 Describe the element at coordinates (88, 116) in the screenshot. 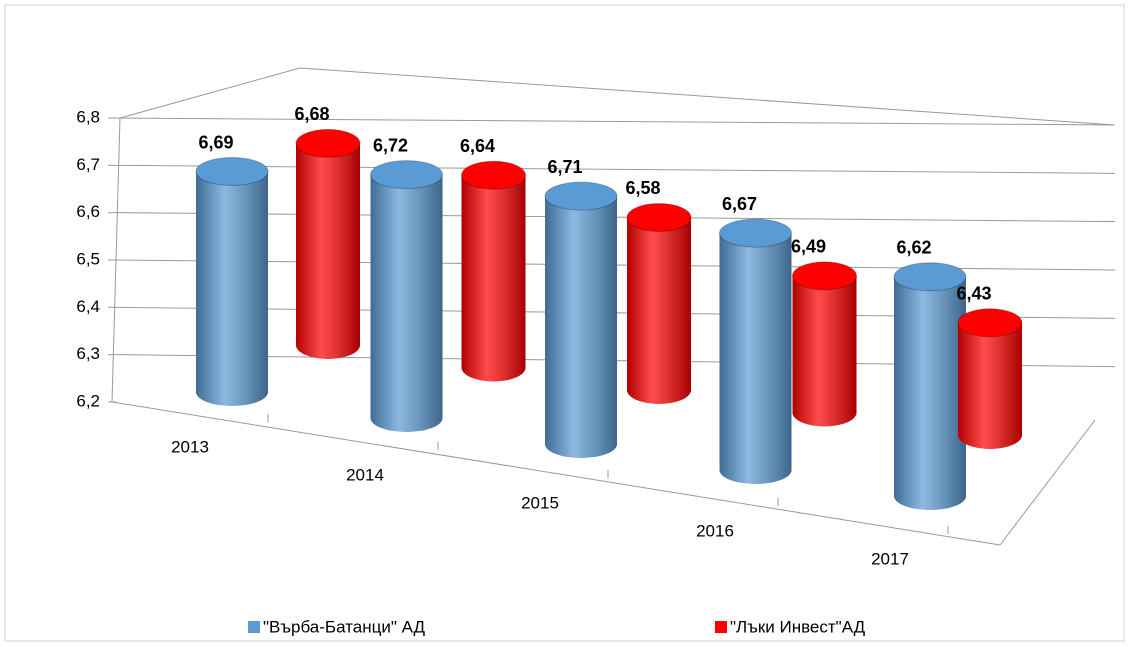

I see `y-tick-label: 6,8` at that location.